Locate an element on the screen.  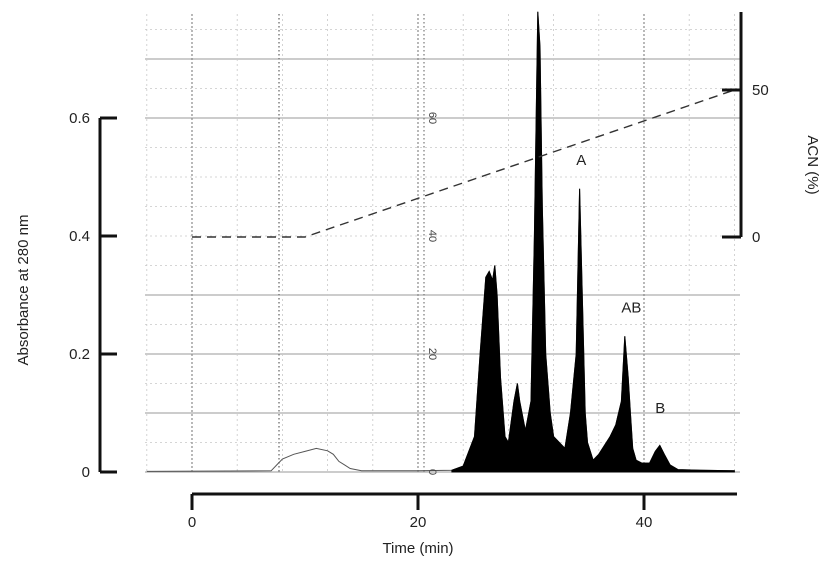
x-axis-title: Time (min) is located at coordinates (417, 548).